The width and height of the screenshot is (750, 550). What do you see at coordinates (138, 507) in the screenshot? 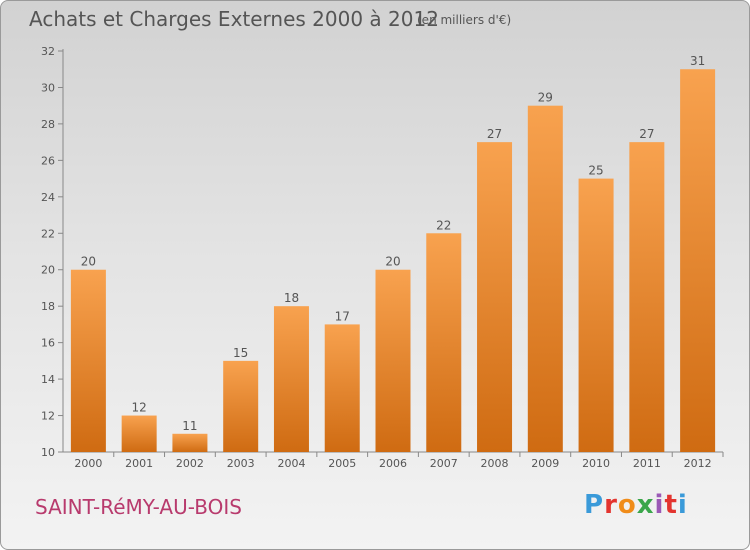
I see `commune-name: SAINT-RéMY-AU-BOIS` at bounding box center [138, 507].